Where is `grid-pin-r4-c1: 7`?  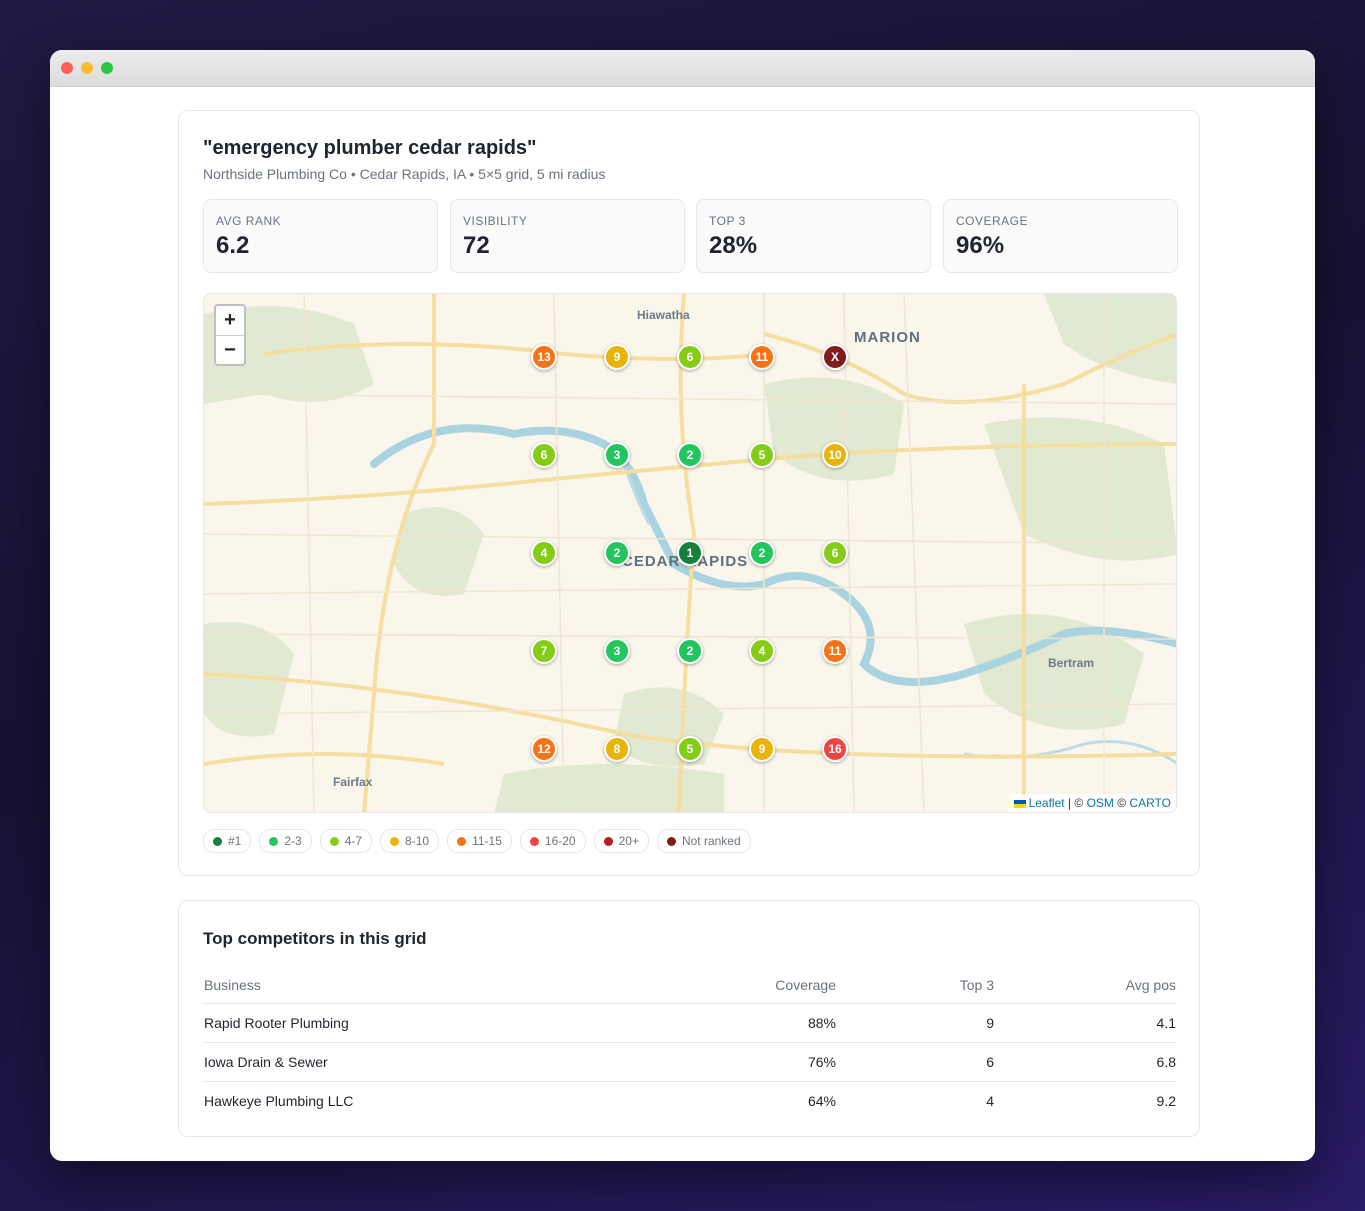
grid-pin-r4-c1: 7 is located at coordinates (544, 651).